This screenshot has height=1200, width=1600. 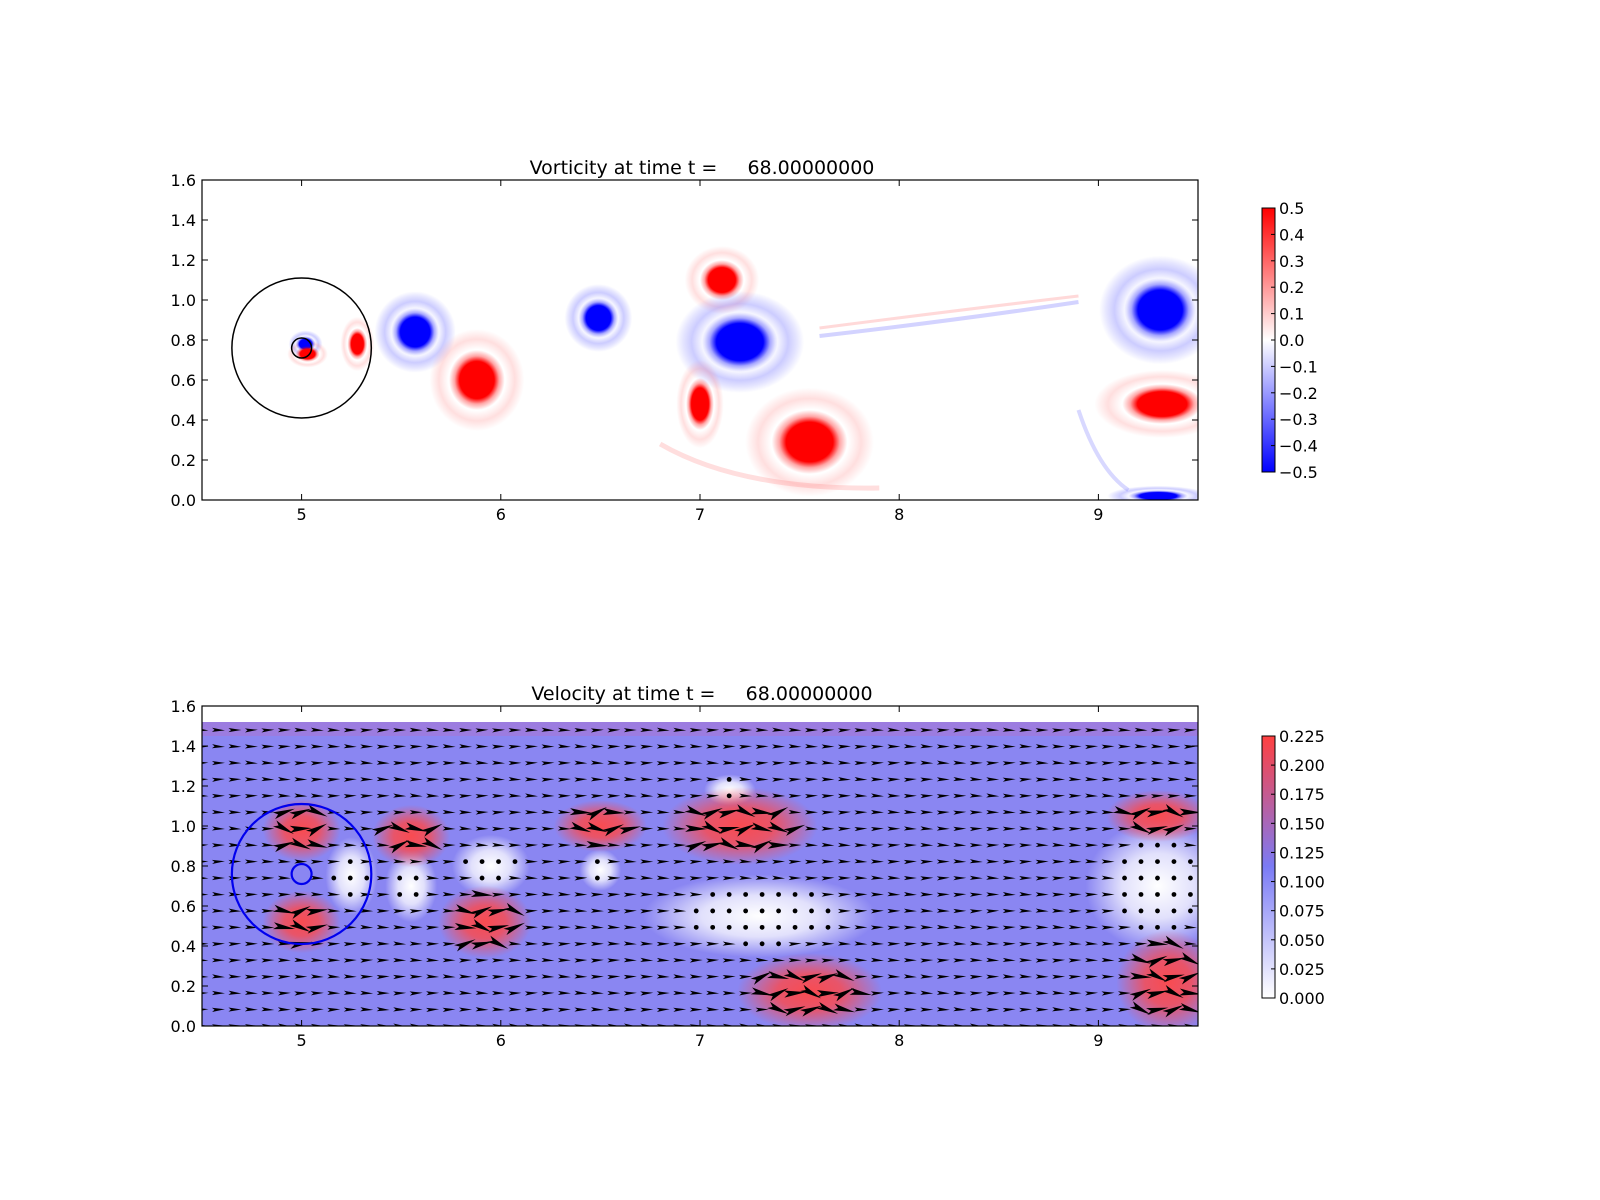 What do you see at coordinates (301, 922) in the screenshot?
I see `fast-region` at bounding box center [301, 922].